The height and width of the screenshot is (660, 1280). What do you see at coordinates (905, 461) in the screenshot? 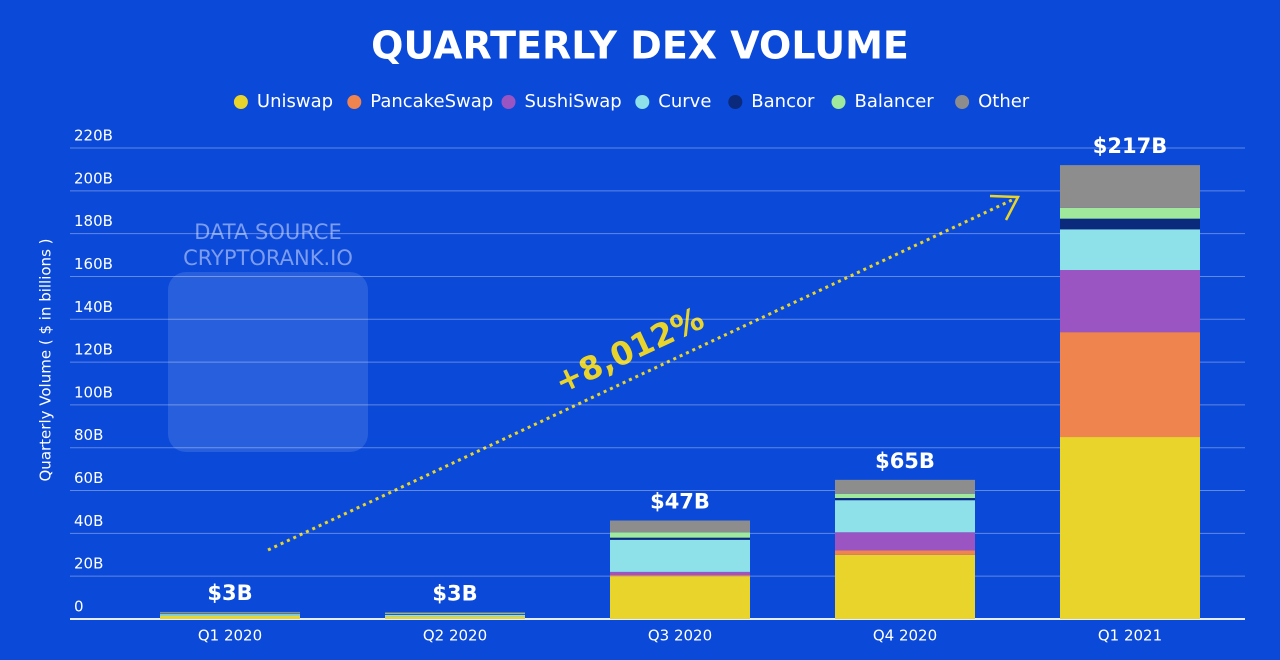
I see `total-label: $65B` at bounding box center [905, 461].